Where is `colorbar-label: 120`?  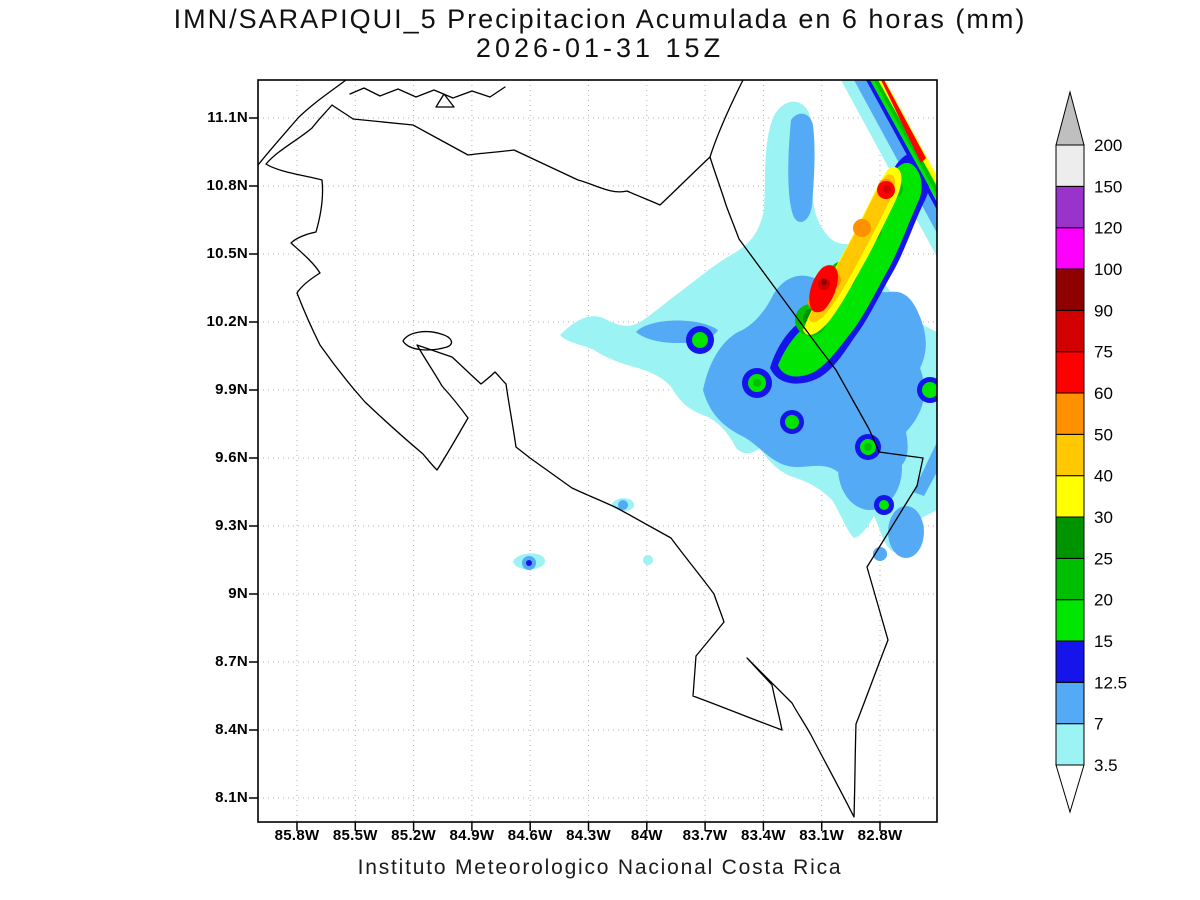
colorbar-label: 120 is located at coordinates (1108, 228).